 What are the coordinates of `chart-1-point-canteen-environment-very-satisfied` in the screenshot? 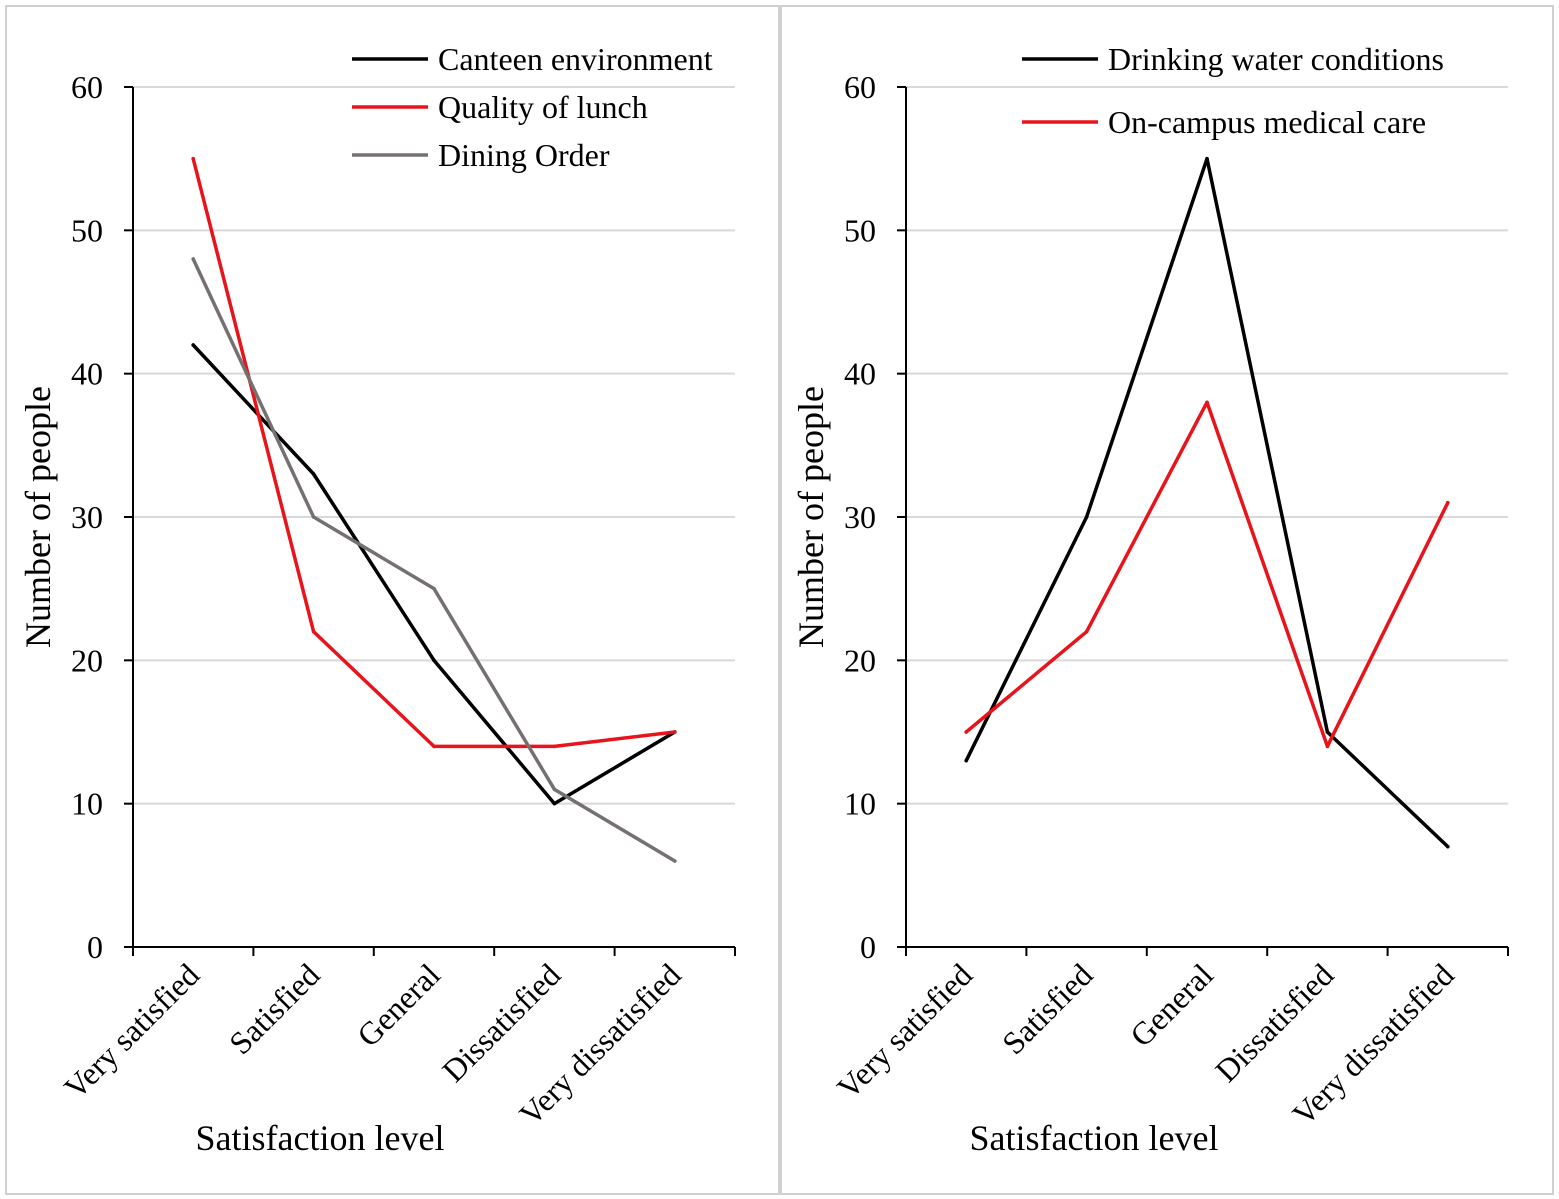 It's located at (193, 345).